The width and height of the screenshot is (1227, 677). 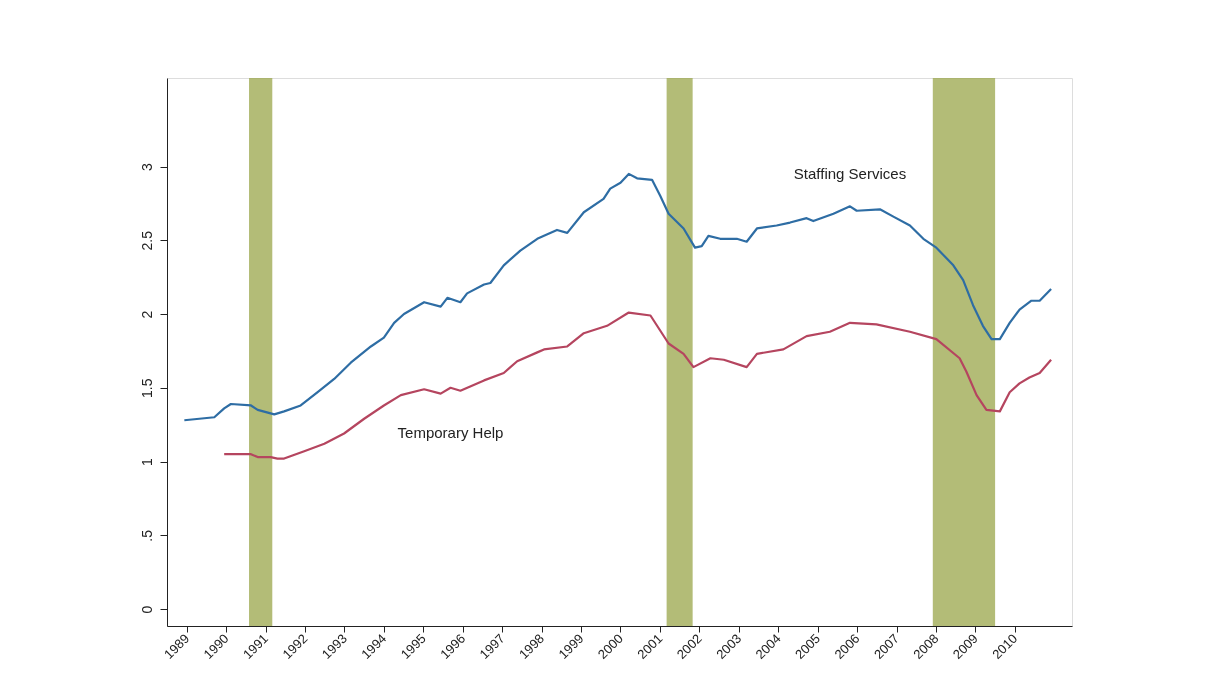 I want to click on y-tick-label: 2, so click(x=146, y=314).